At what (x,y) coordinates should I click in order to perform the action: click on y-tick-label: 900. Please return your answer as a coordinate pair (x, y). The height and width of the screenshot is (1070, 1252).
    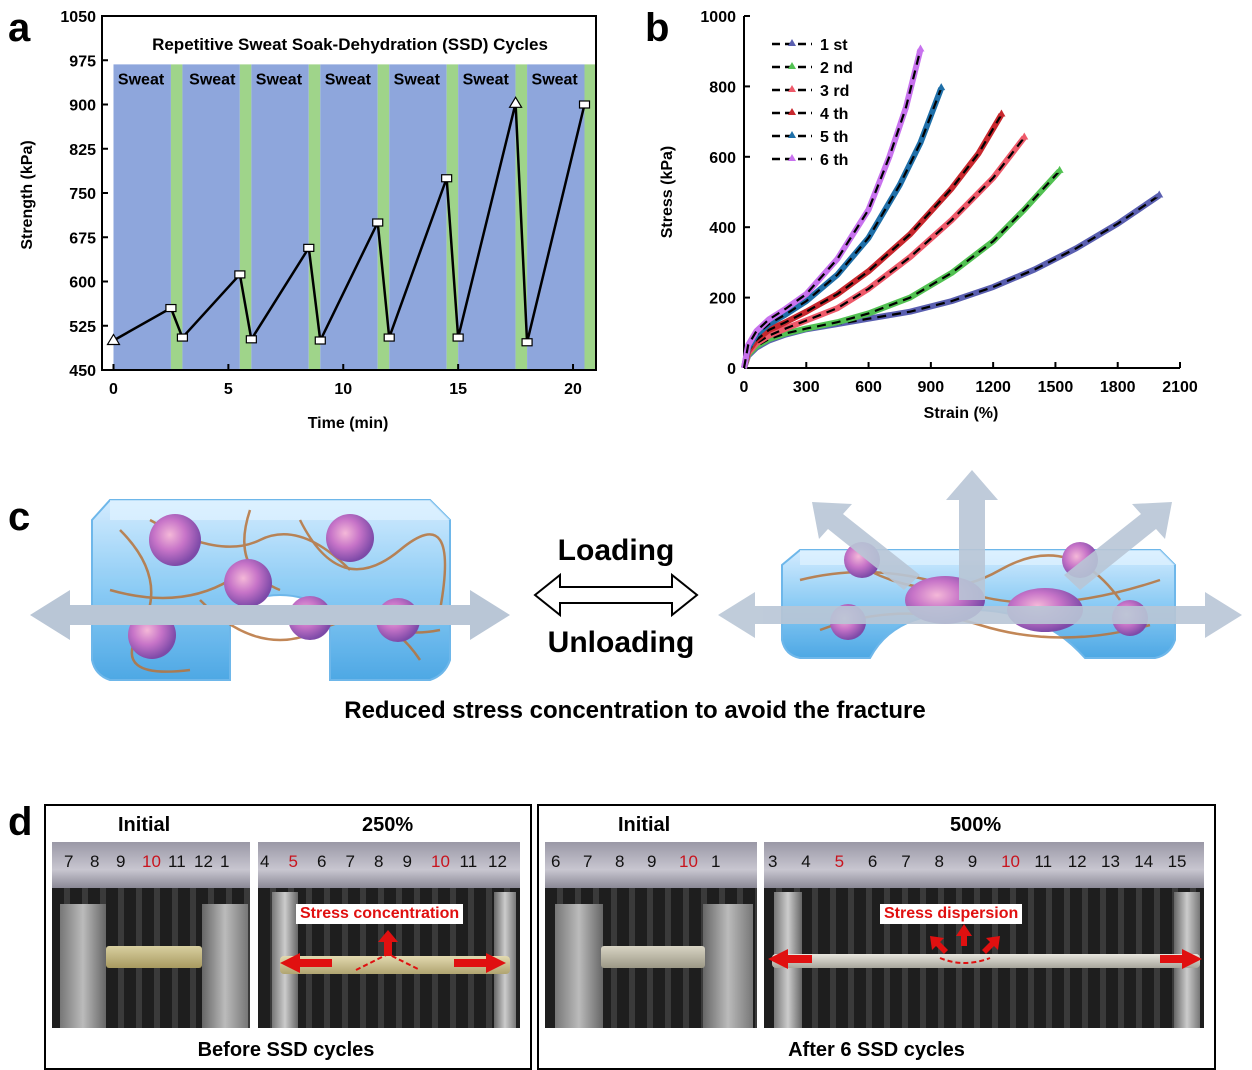
    Looking at the image, I should click on (82, 106).